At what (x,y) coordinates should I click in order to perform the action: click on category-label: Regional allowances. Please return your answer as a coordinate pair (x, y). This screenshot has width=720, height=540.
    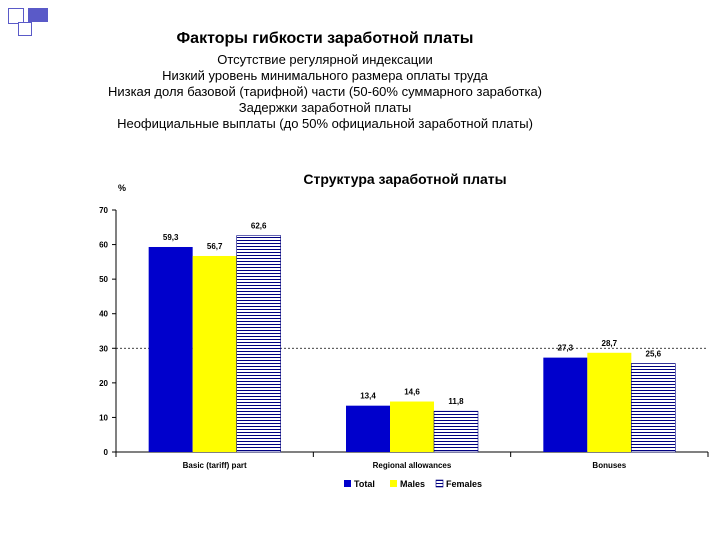
    Looking at the image, I should click on (412, 465).